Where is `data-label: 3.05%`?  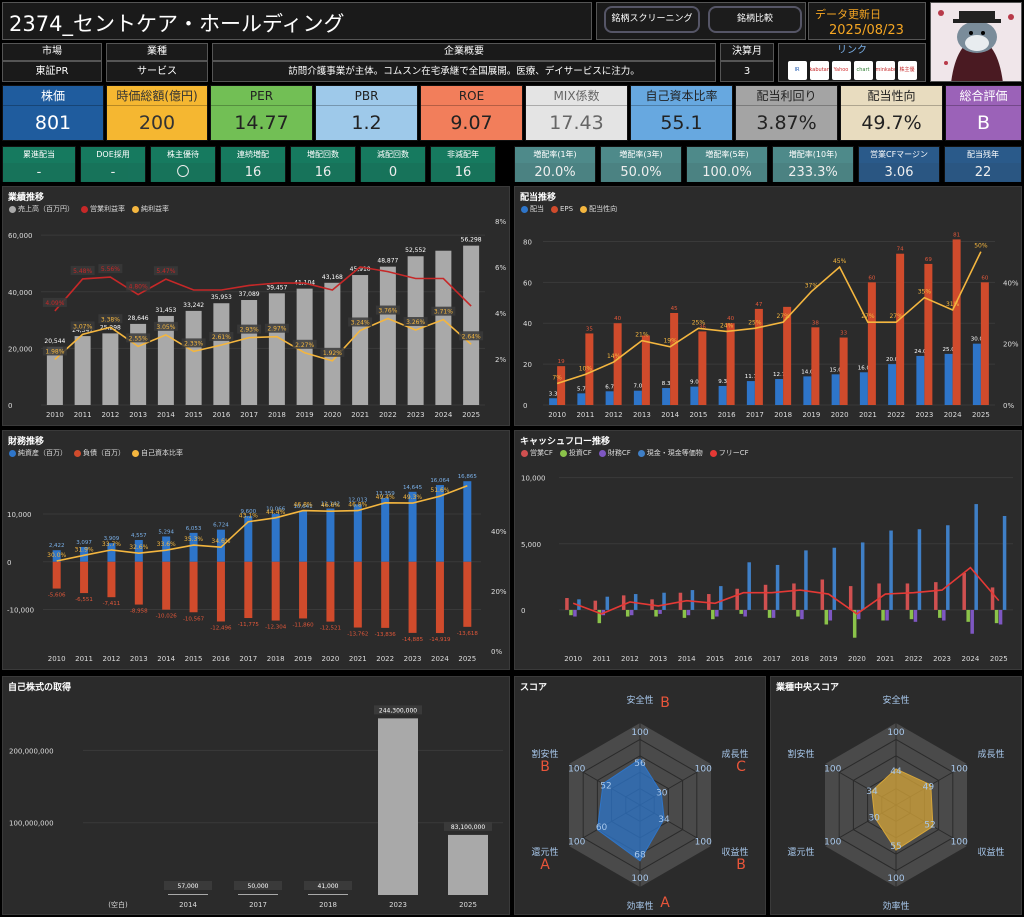
data-label: 3.05% is located at coordinates (165, 327).